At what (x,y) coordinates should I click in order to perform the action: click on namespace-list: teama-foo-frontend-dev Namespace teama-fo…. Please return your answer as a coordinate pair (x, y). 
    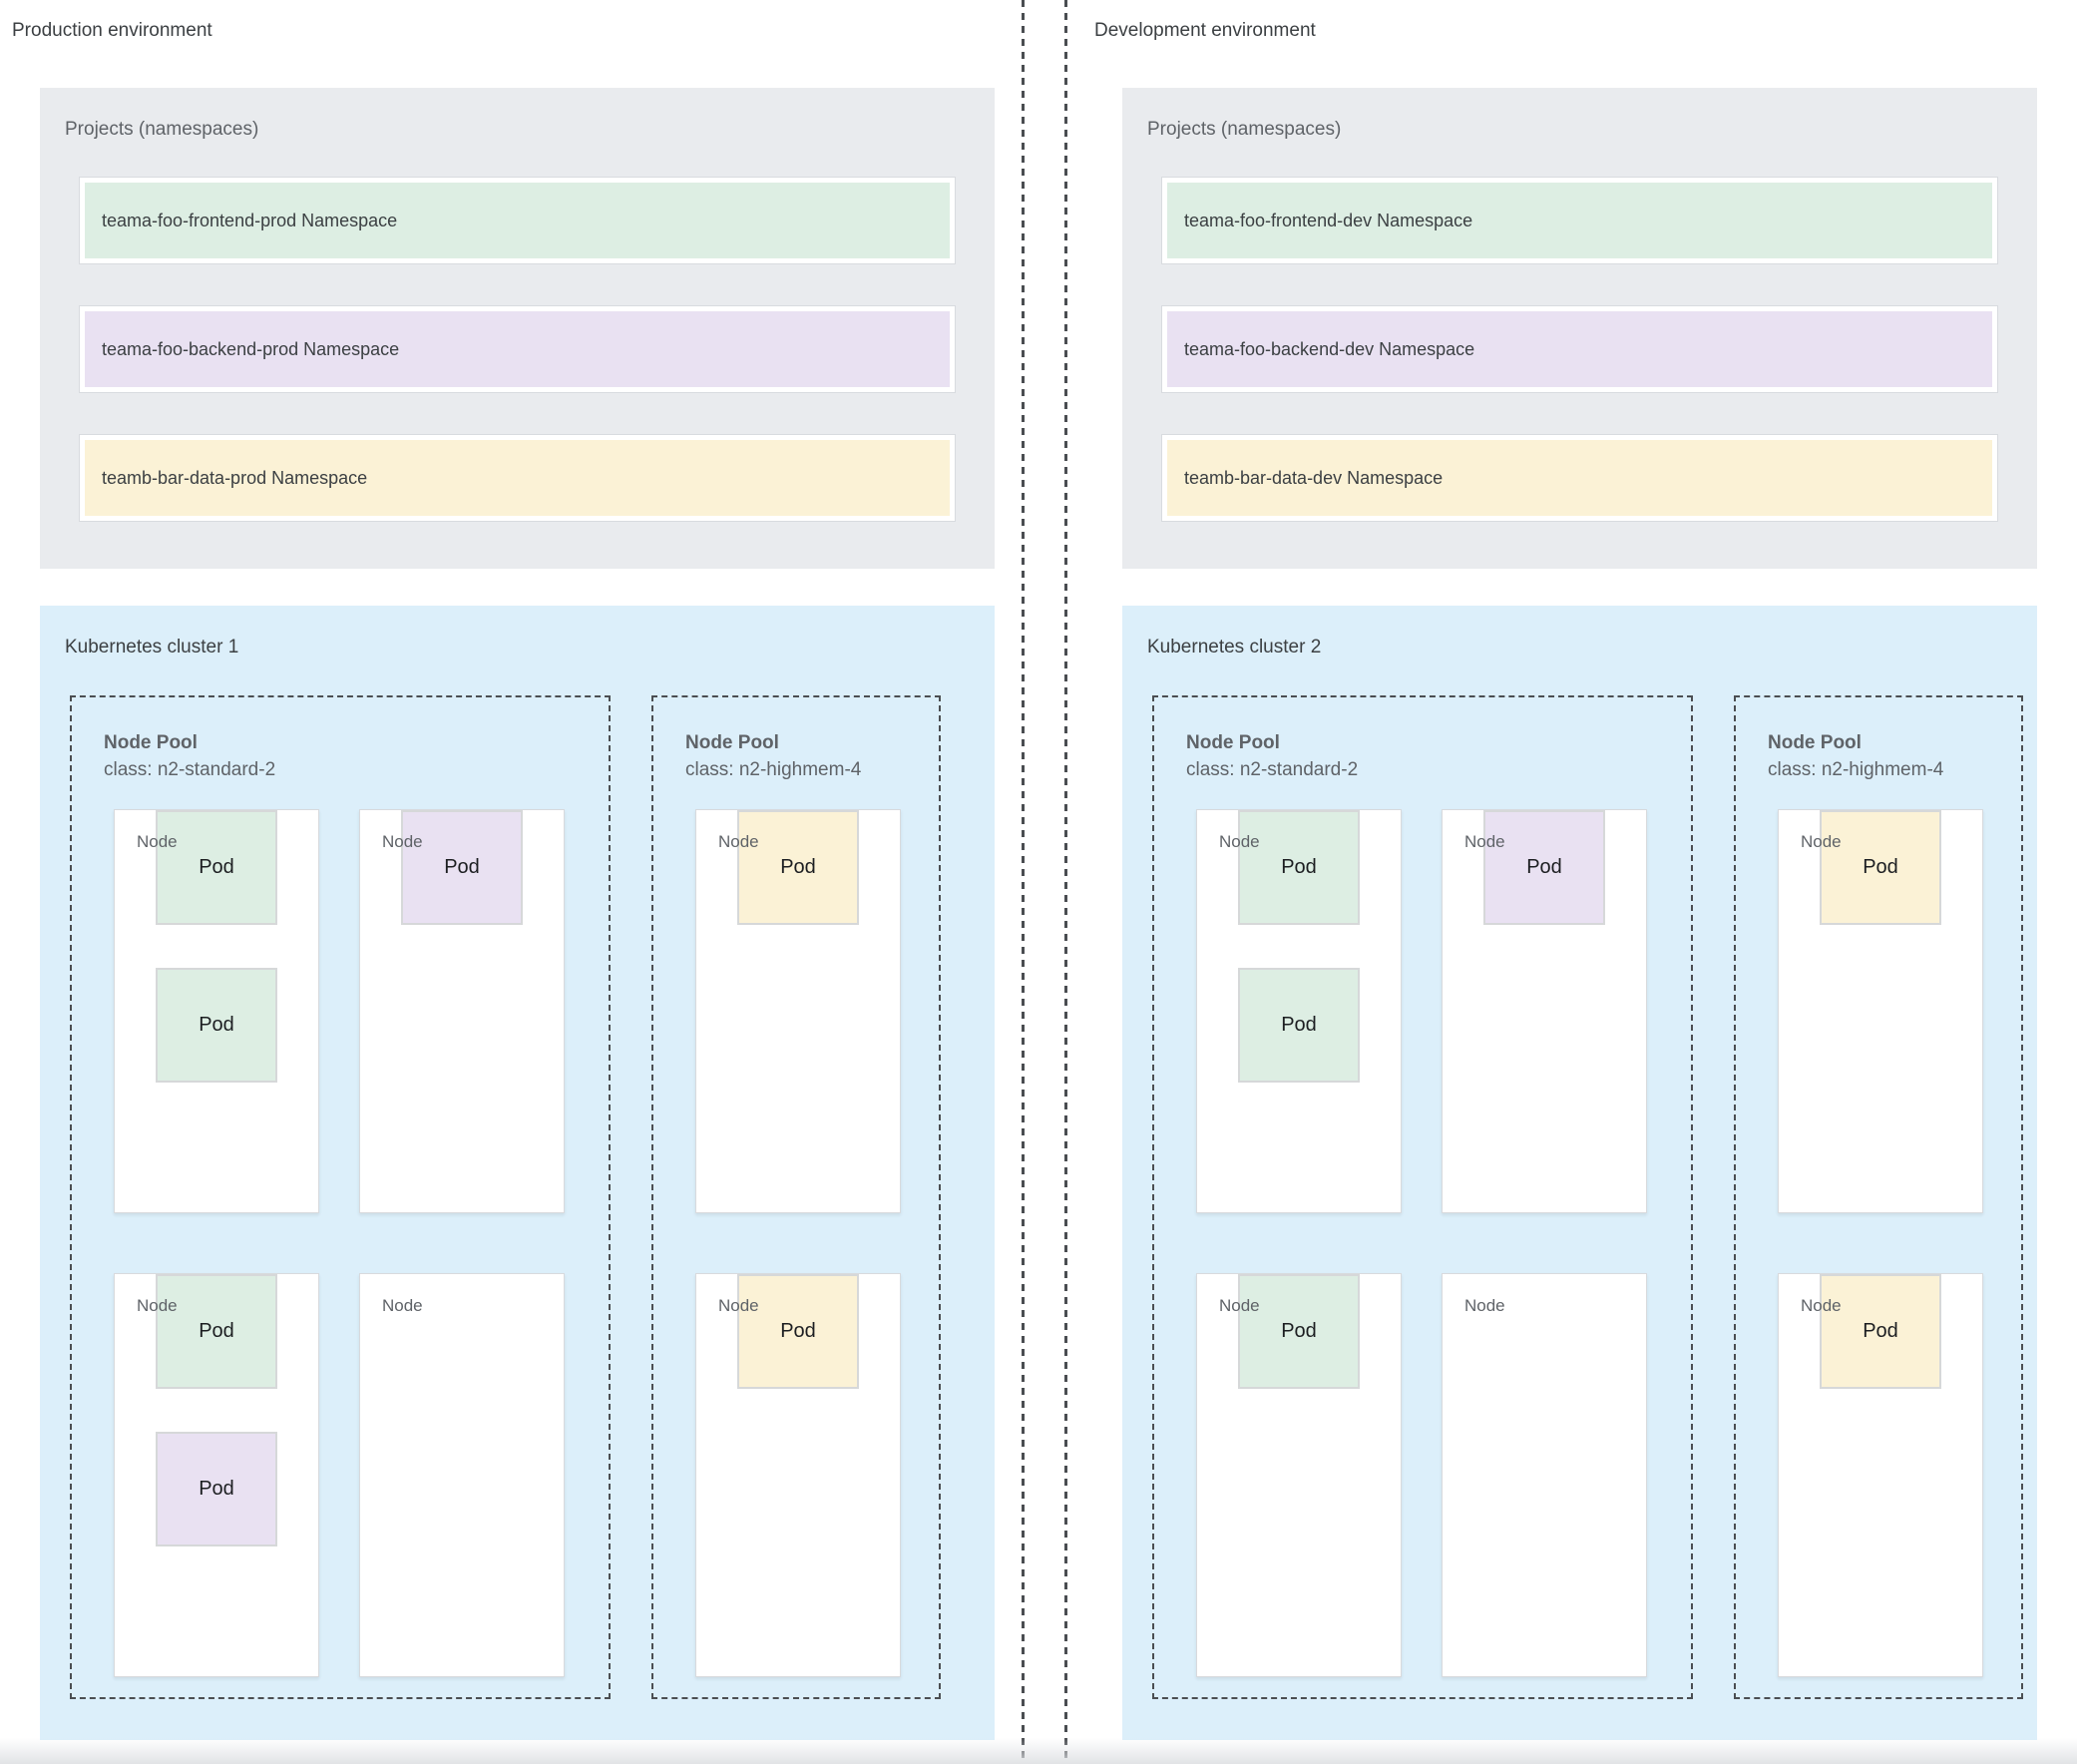
    Looking at the image, I should click on (1580, 349).